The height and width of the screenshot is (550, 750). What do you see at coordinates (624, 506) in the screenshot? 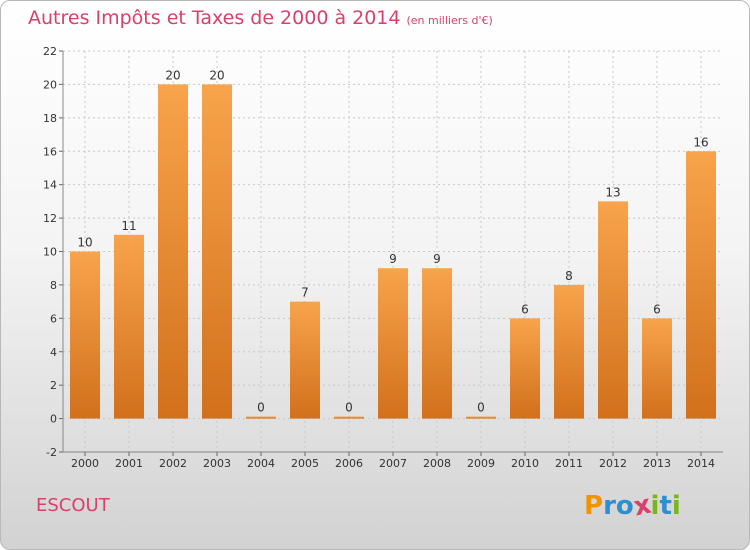
I see `logo-letter: o` at bounding box center [624, 506].